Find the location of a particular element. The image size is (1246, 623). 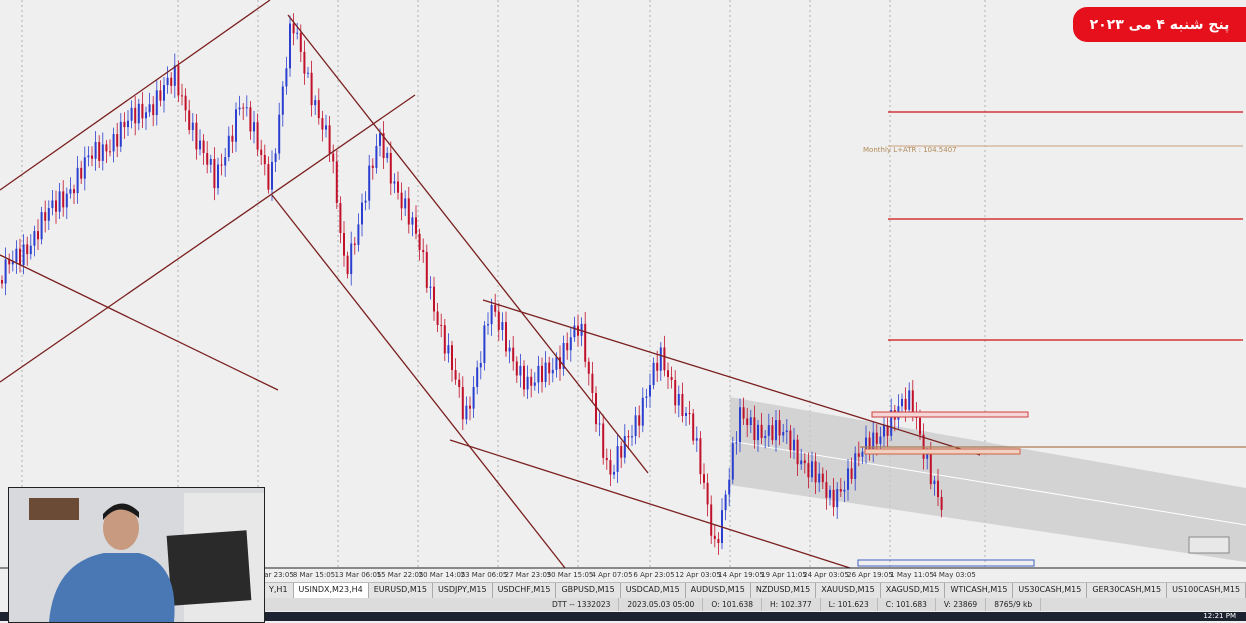

tab: GER30CASH,M15 is located at coordinates (1127, 590).